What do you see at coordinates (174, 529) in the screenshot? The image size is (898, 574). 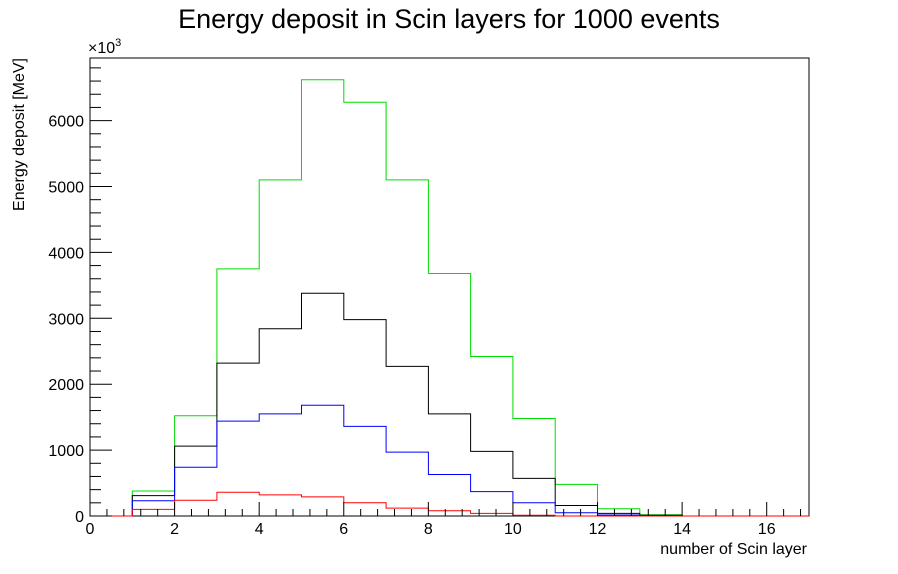 I see `x-tick-label: 2` at bounding box center [174, 529].